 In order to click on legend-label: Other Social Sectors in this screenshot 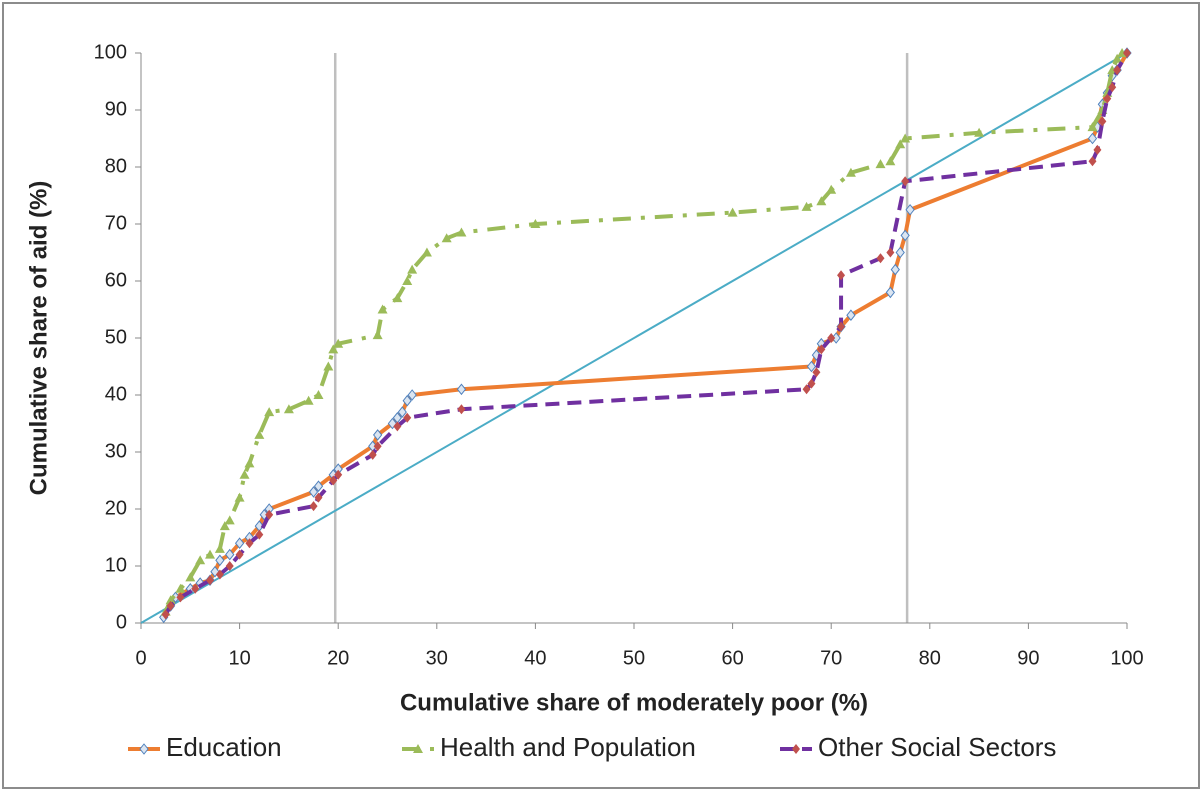, I will do `click(937, 747)`.